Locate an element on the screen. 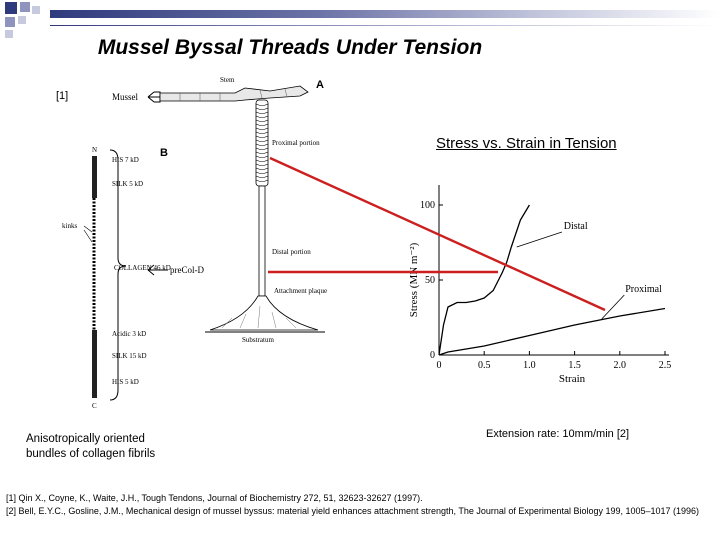 The height and width of the screenshot is (540, 720). x-tick-label: 0 is located at coordinates (439, 365).